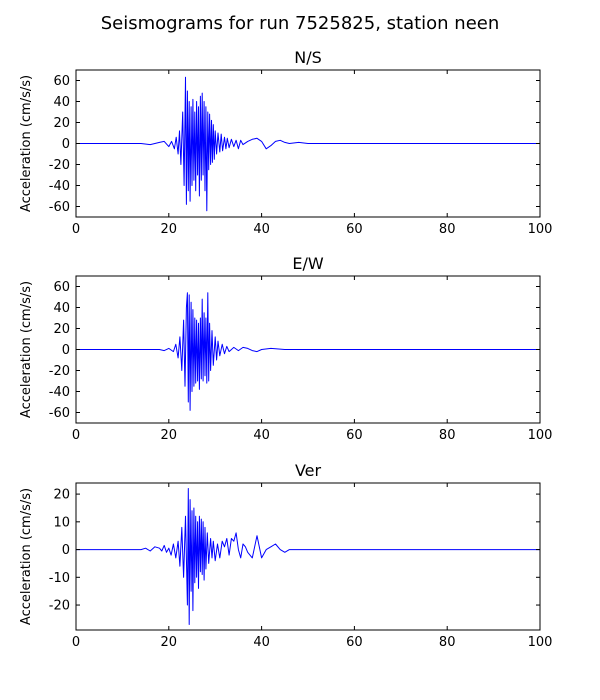  Describe the element at coordinates (61, 522) in the screenshot. I see `y-tick-label: 10` at that location.